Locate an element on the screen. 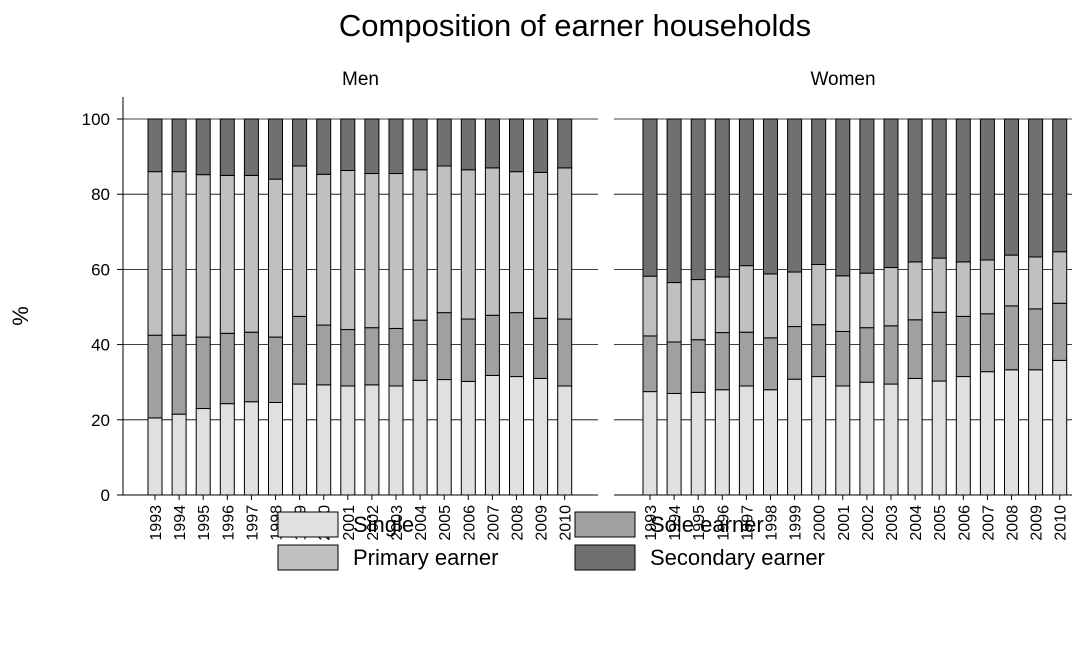 This screenshot has height=668, width=1088. x-tick-label: 2007 is located at coordinates (988, 523).